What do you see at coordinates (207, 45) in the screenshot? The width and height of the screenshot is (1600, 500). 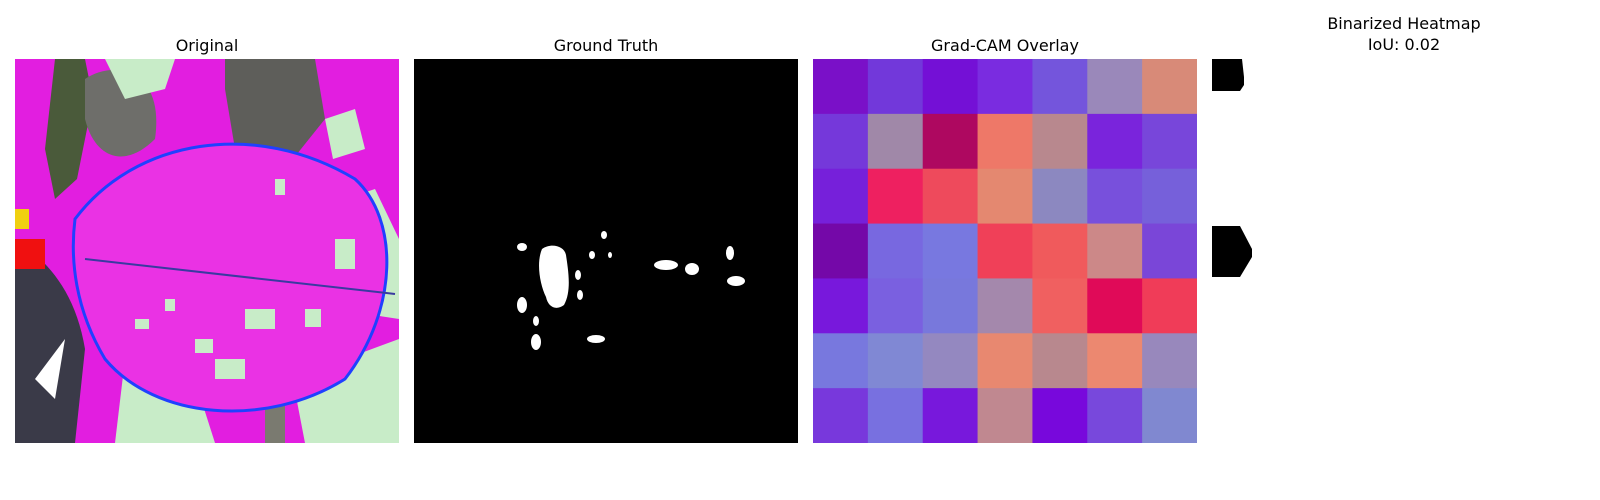 I see `original-title: Original` at bounding box center [207, 45].